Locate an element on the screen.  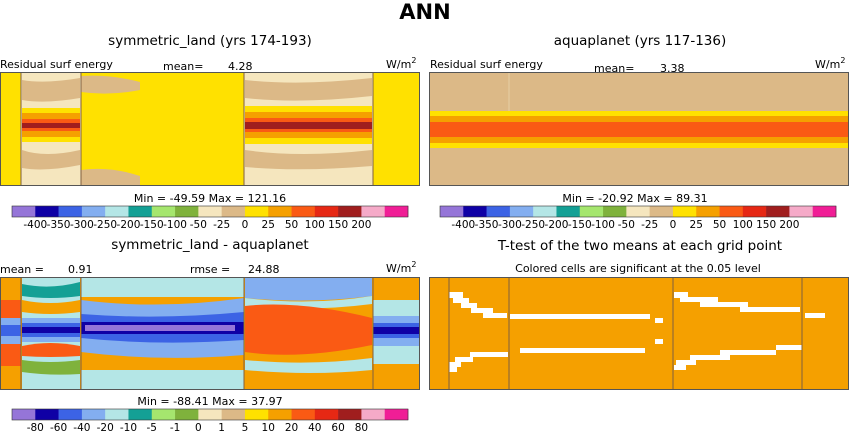
cell-purple is located at coordinates (160, 328).